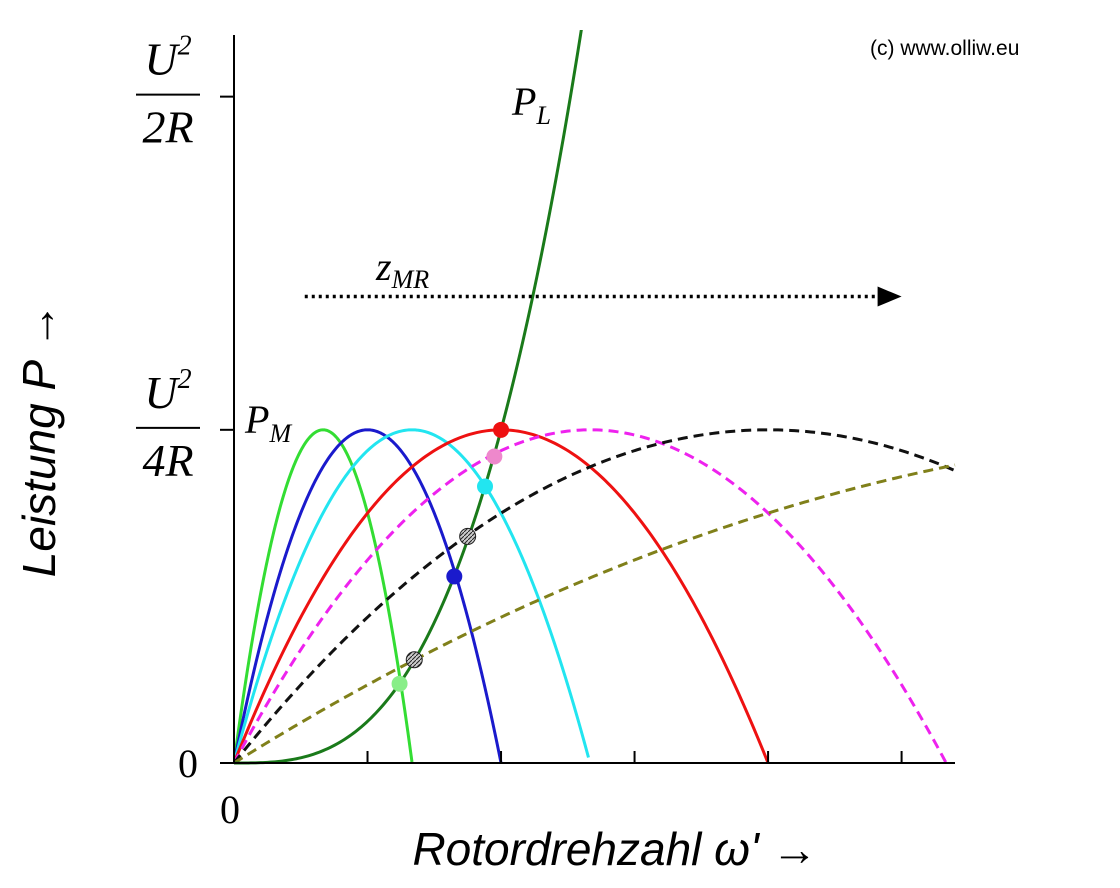 The height and width of the screenshot is (888, 1120). I want to click on zmr-label-sub: MR, so click(410, 279).